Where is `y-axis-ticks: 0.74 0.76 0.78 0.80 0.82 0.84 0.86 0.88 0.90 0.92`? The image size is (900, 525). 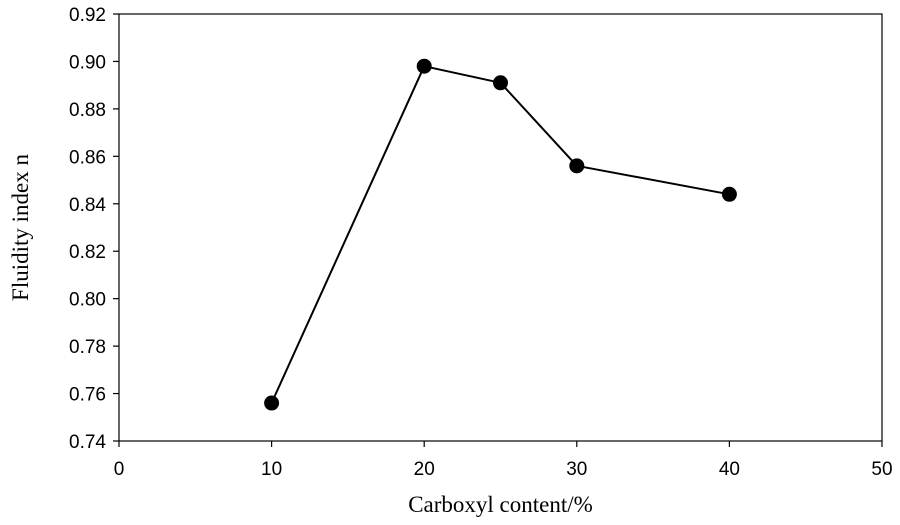 y-axis-ticks: 0.74 0.76 0.78 0.80 0.82 0.84 0.86 0.88 0.90 0.92 is located at coordinates (94, 229).